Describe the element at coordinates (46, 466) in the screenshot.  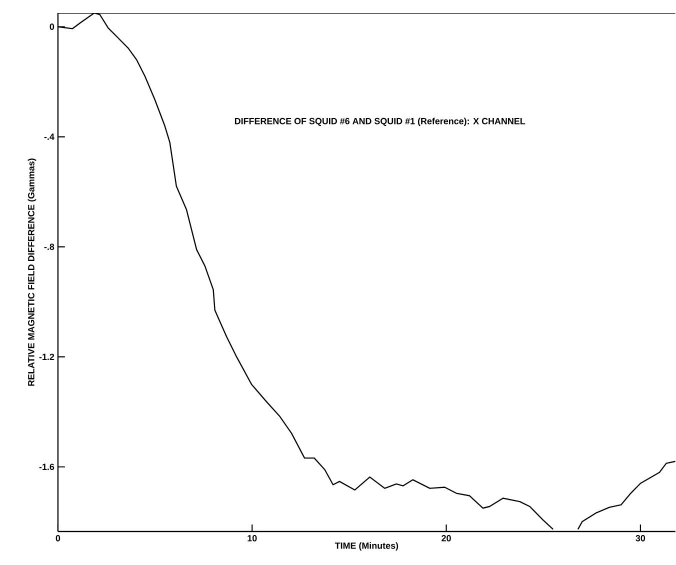
I see `y-tick-label: -1.6` at that location.